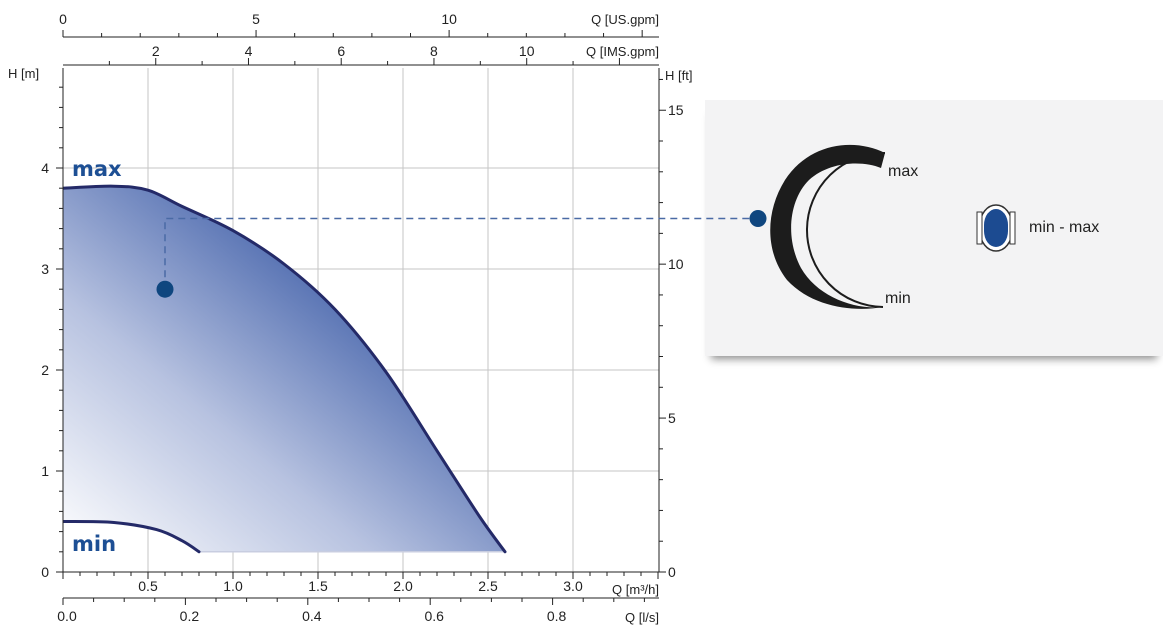 The height and width of the screenshot is (628, 1163). I want to click on x-m3h-tick-label: 1.5, so click(318, 586).